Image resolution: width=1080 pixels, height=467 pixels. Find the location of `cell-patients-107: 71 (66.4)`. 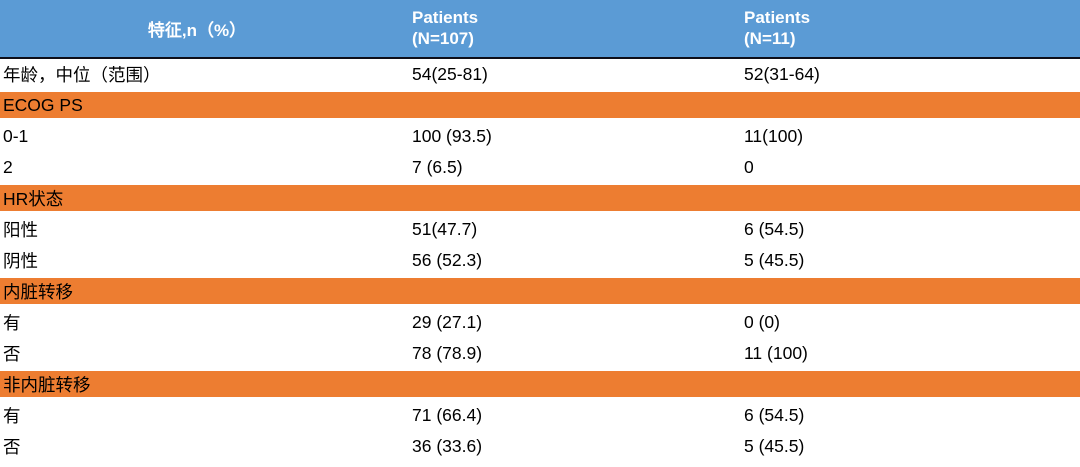

cell-patients-107: 71 (66.4) is located at coordinates (447, 415).